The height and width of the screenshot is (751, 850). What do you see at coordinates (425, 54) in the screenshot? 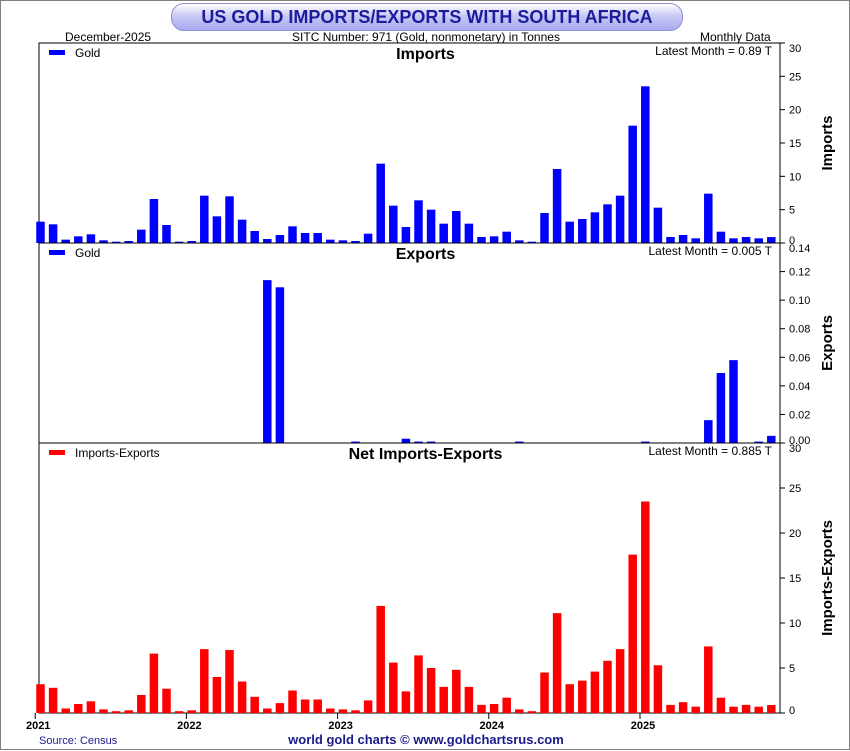
I see `panel-title: Imports` at bounding box center [425, 54].